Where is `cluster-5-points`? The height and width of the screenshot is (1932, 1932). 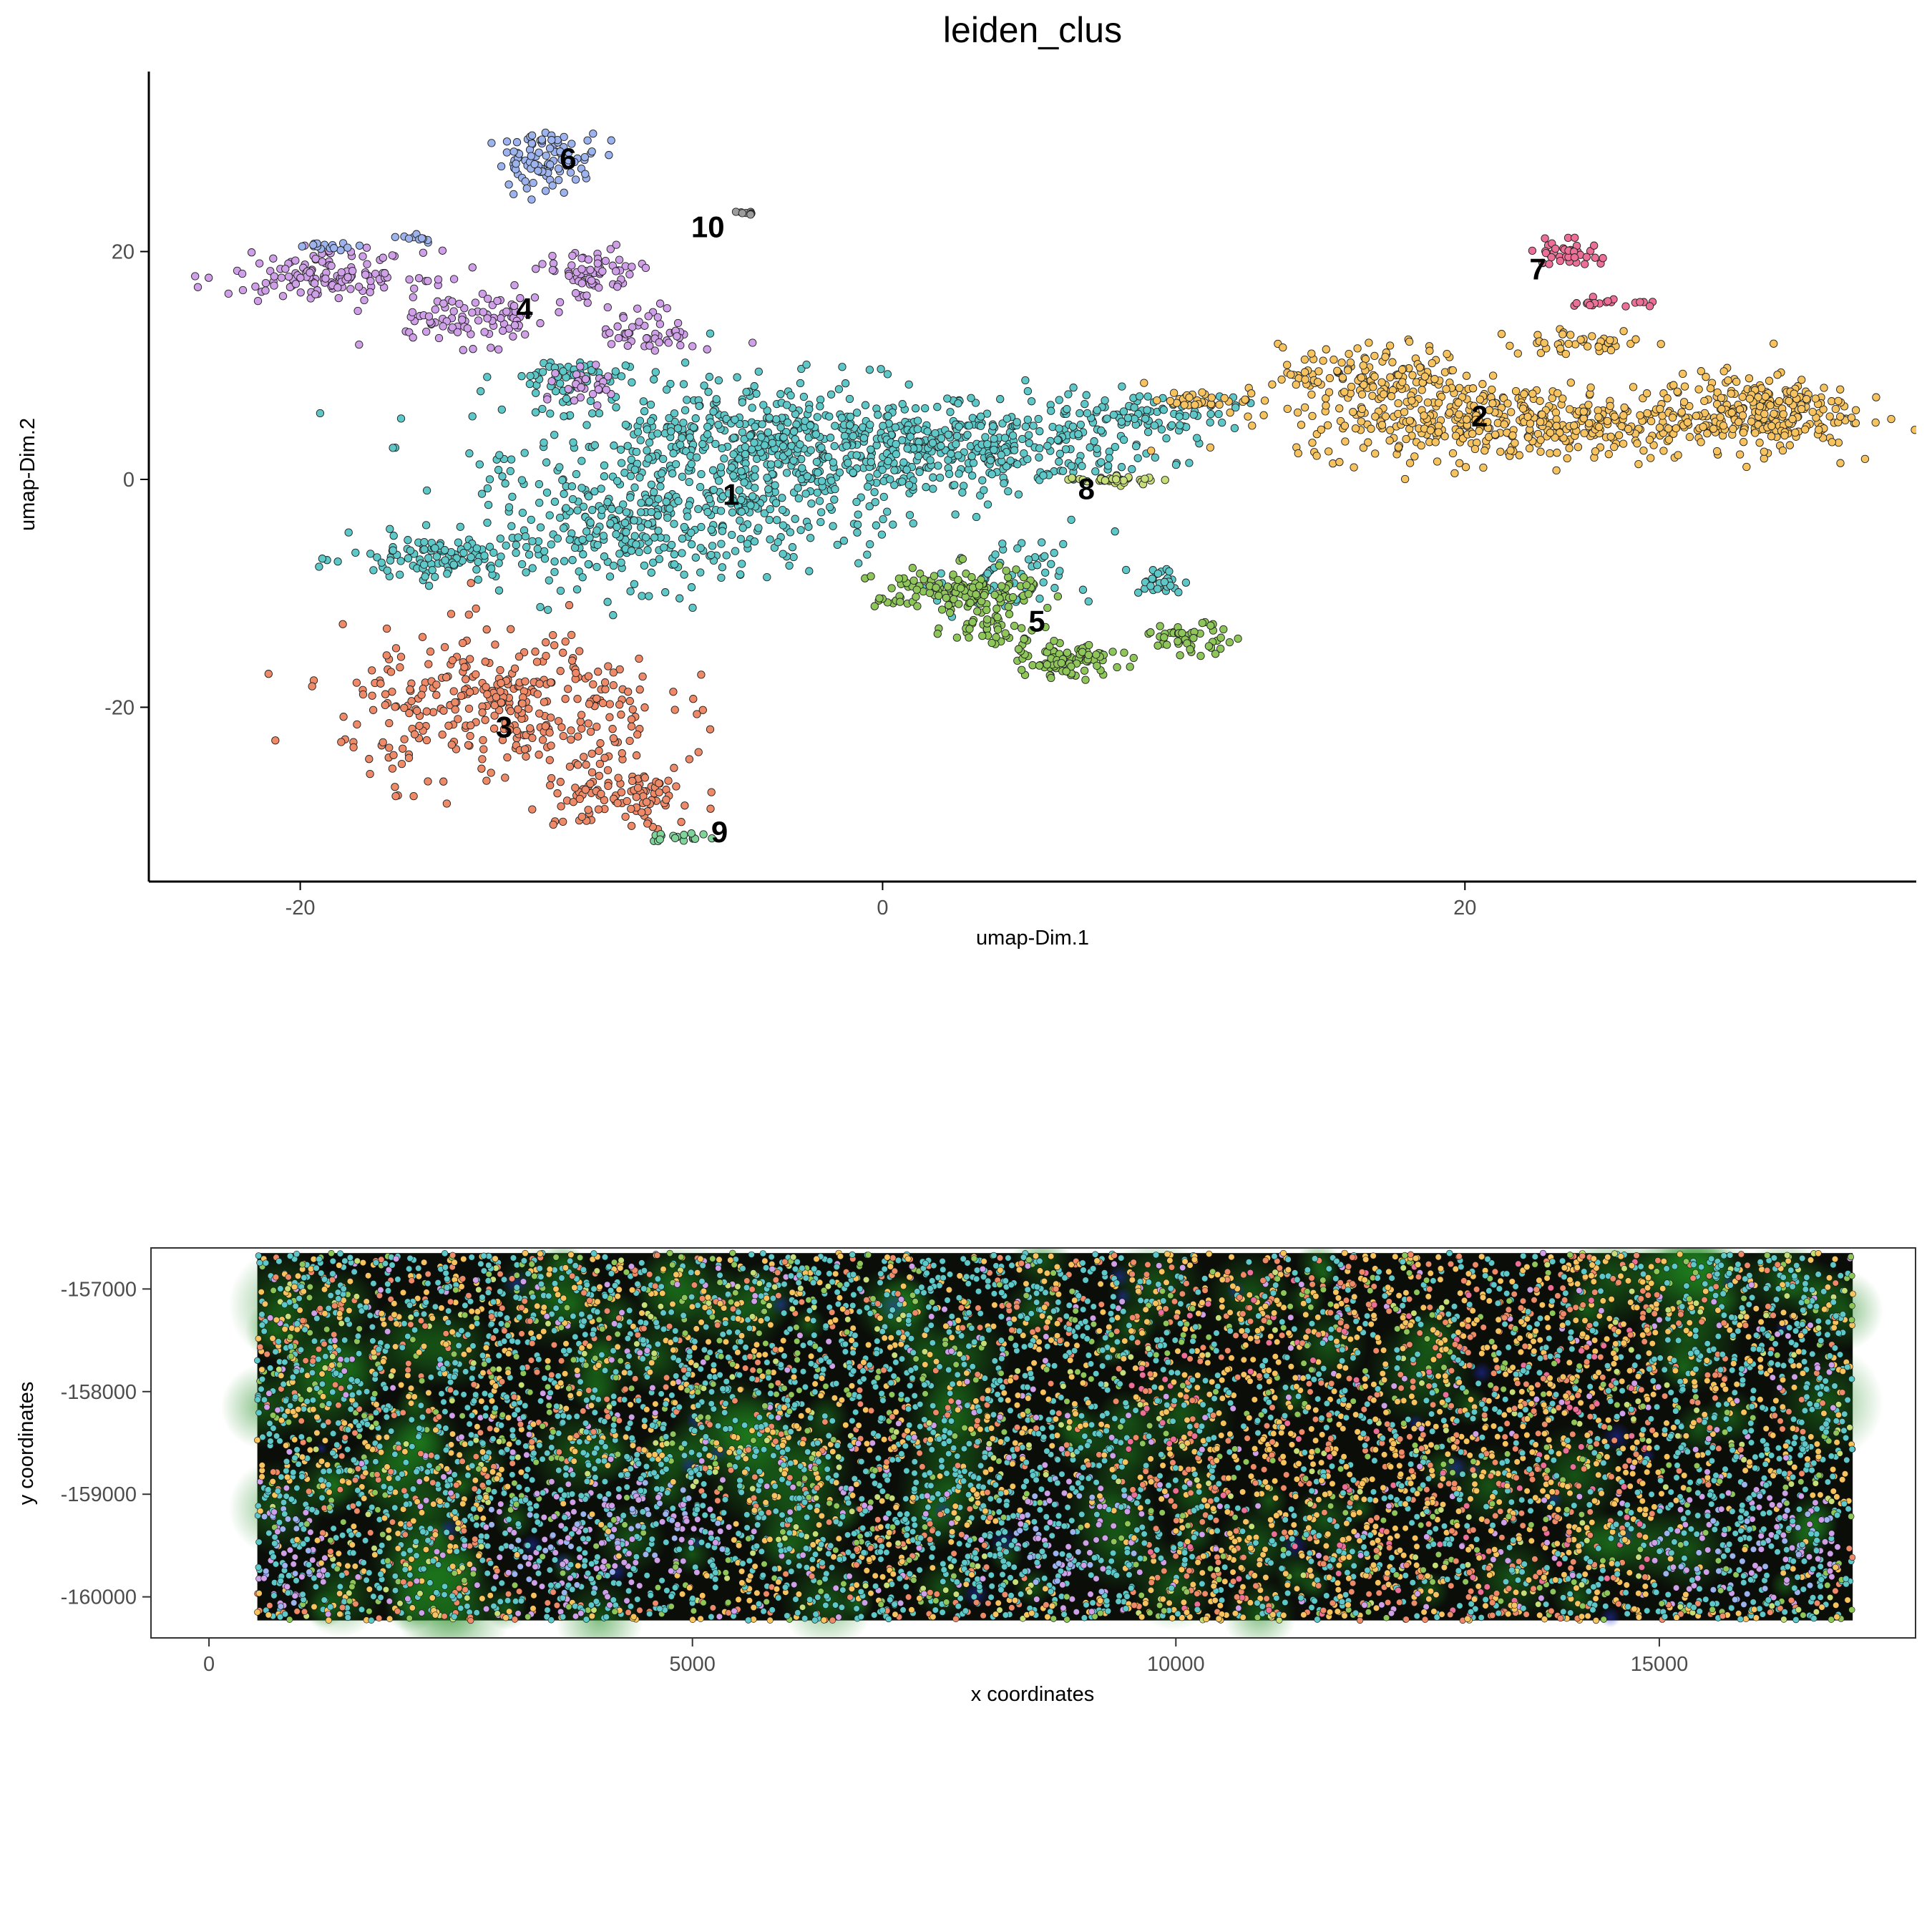
cluster-5-points is located at coordinates (1051, 619).